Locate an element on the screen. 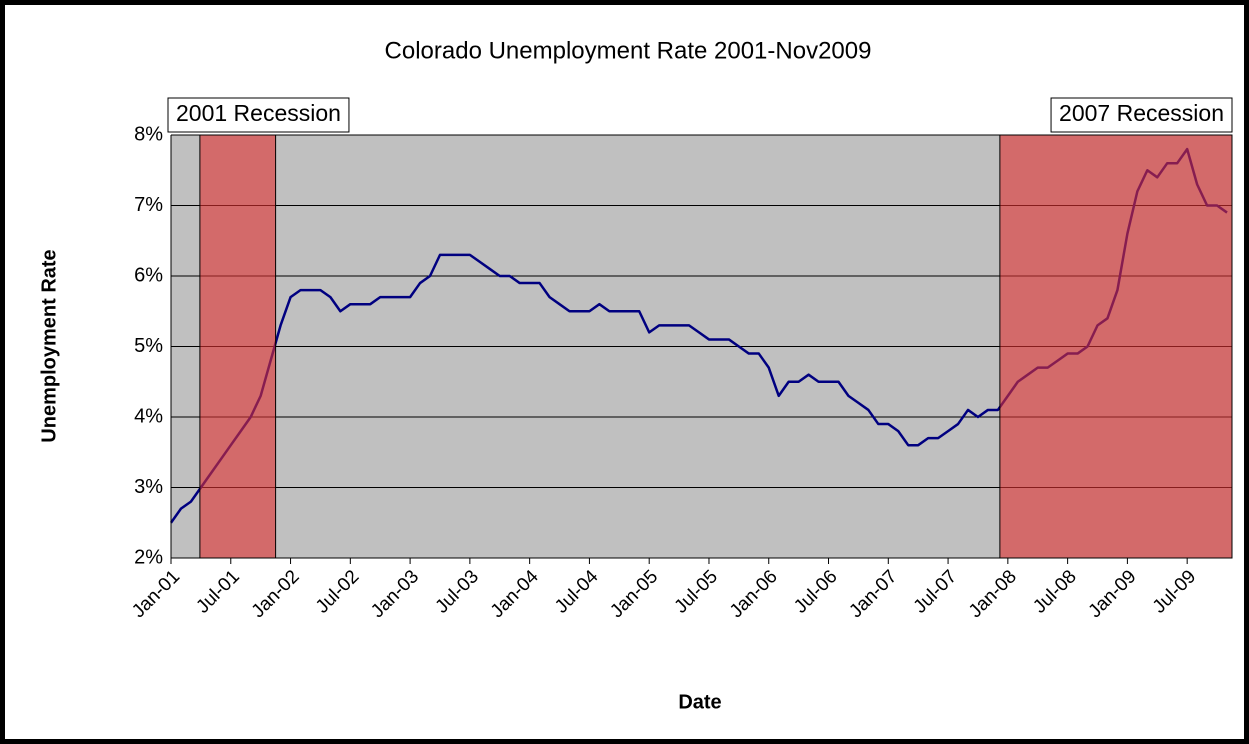  y-tick-label: 4% is located at coordinates (148, 416).